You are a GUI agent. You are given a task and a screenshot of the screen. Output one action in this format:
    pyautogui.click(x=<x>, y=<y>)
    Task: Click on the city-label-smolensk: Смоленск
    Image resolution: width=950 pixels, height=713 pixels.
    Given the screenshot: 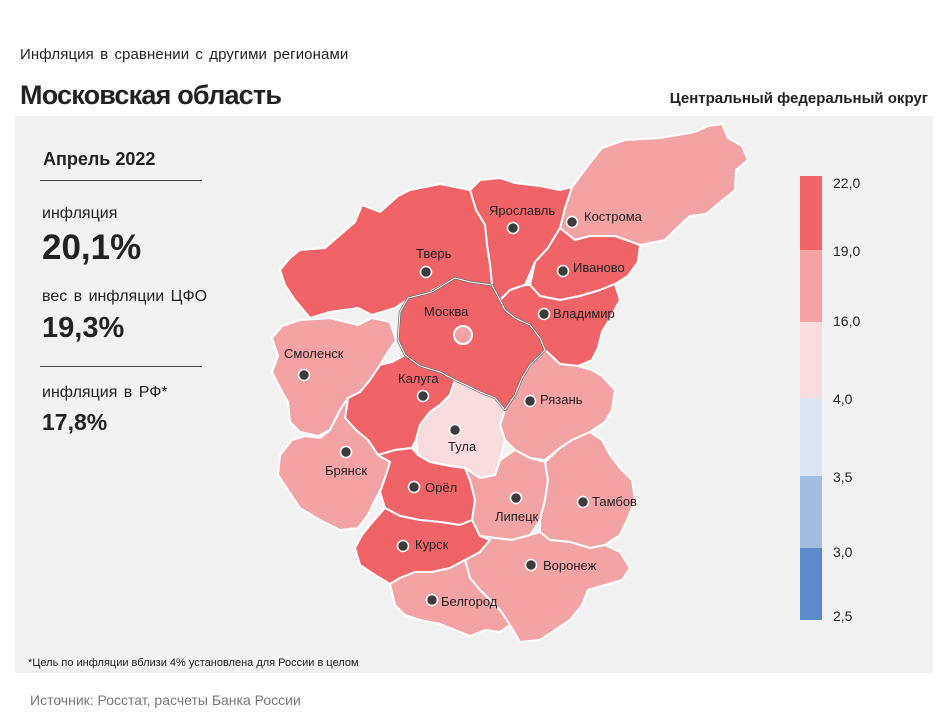 What is the action you would take?
    pyautogui.click(x=314, y=353)
    